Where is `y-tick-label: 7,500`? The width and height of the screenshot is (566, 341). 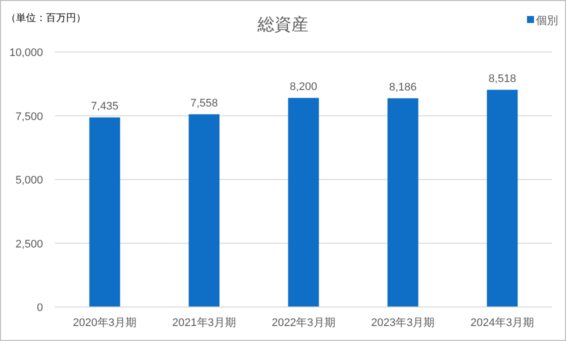
y-tick-label: 7,500 is located at coordinates (29, 116).